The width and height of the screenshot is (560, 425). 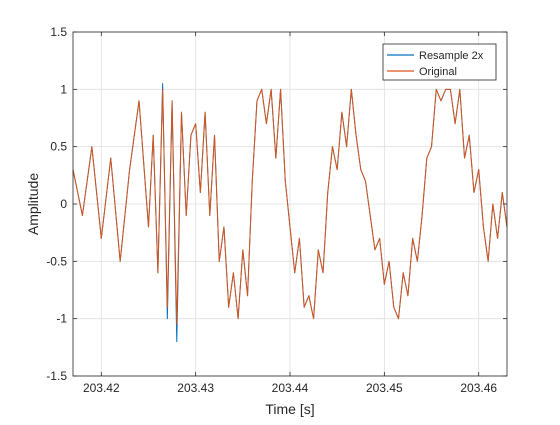 What do you see at coordinates (33, 204) in the screenshot?
I see `y-axis-label: Amplitude` at bounding box center [33, 204].